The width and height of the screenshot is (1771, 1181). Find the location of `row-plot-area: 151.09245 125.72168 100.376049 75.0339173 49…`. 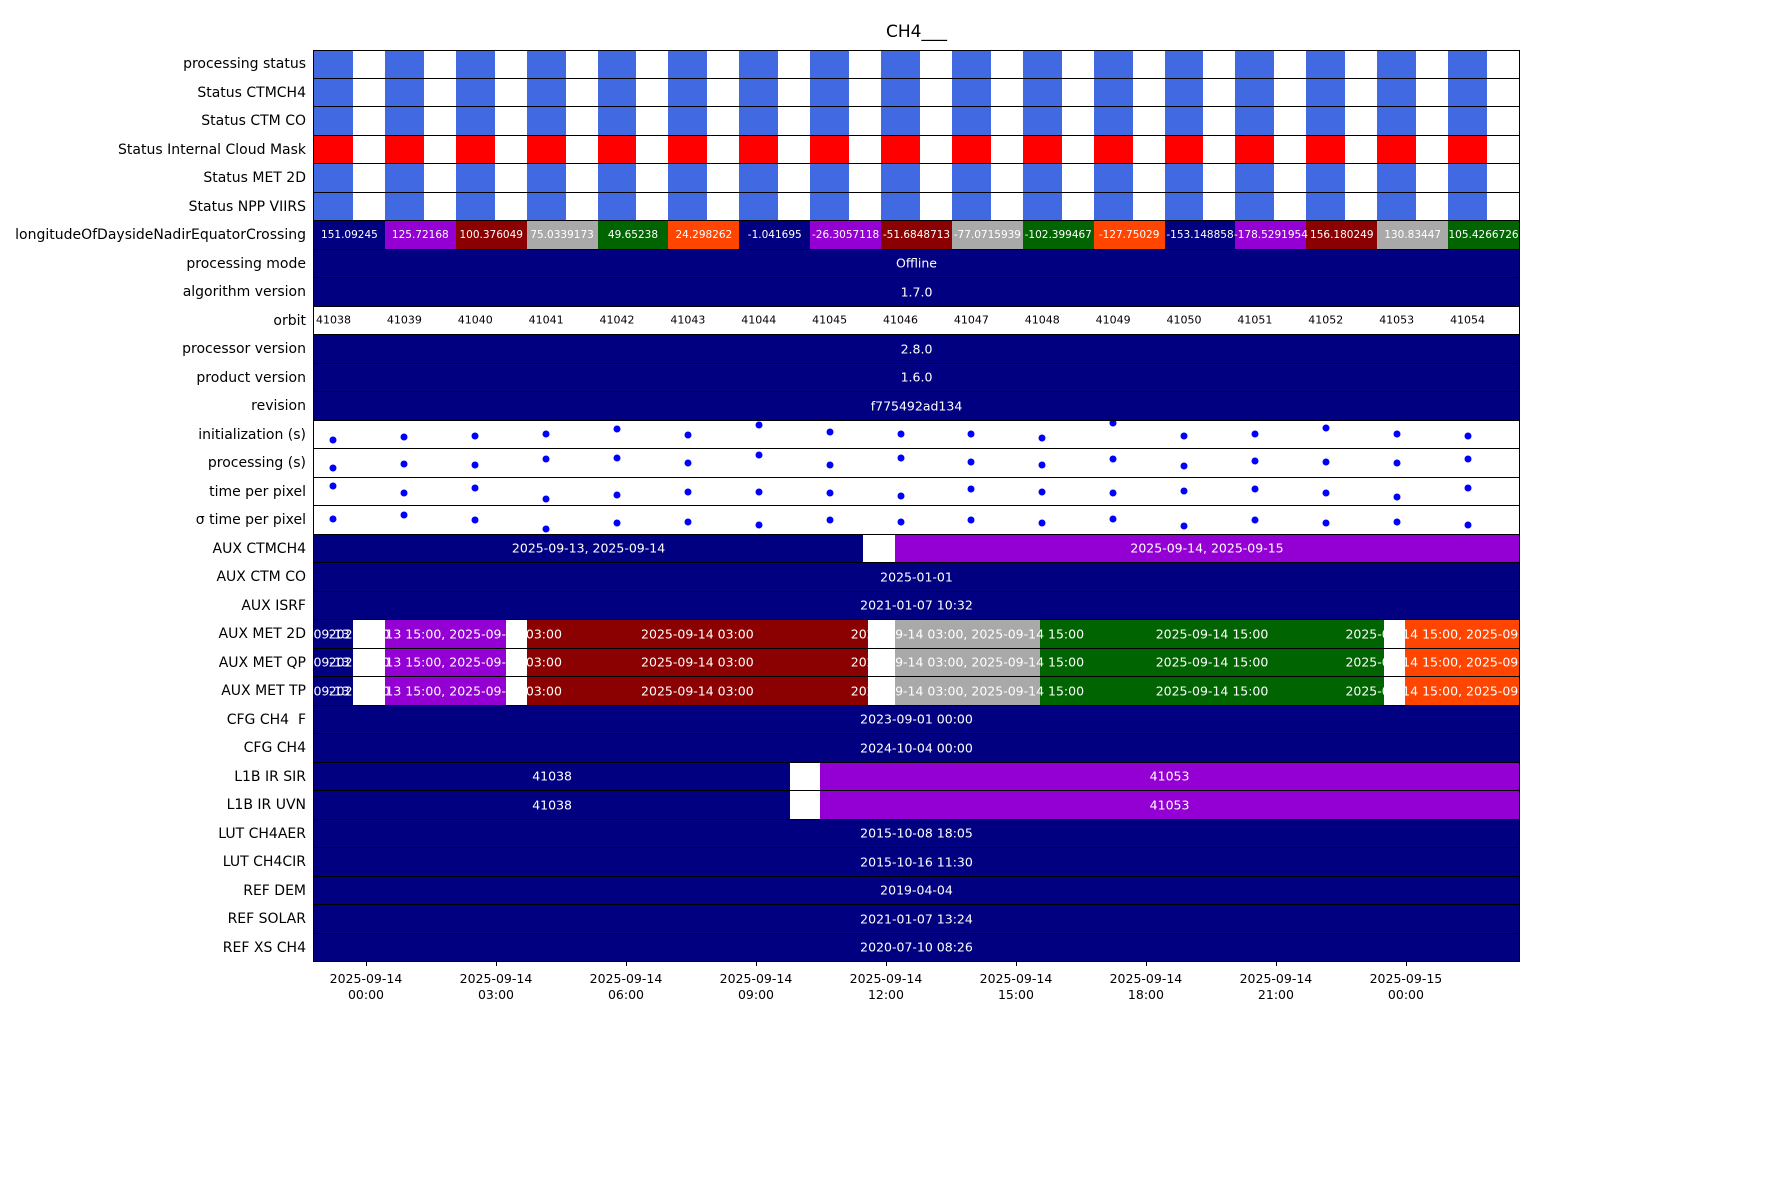

row-plot-area: 151.09245 125.72168 100.376049 75.0339173 49… is located at coordinates (916, 235).